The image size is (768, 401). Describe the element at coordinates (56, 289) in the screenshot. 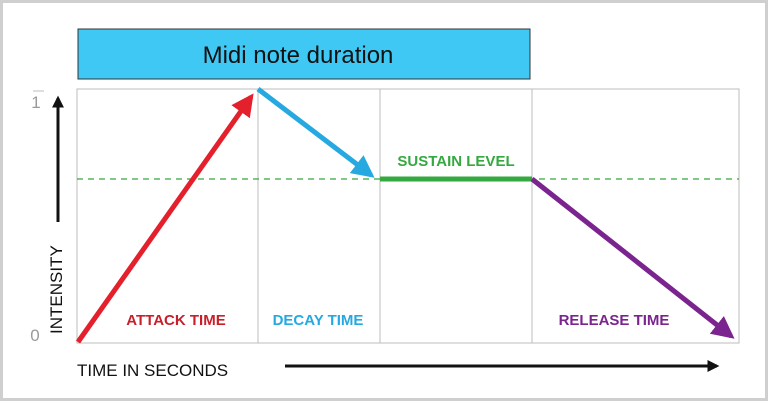

I see `y-axis-label: INTENSITY` at that location.